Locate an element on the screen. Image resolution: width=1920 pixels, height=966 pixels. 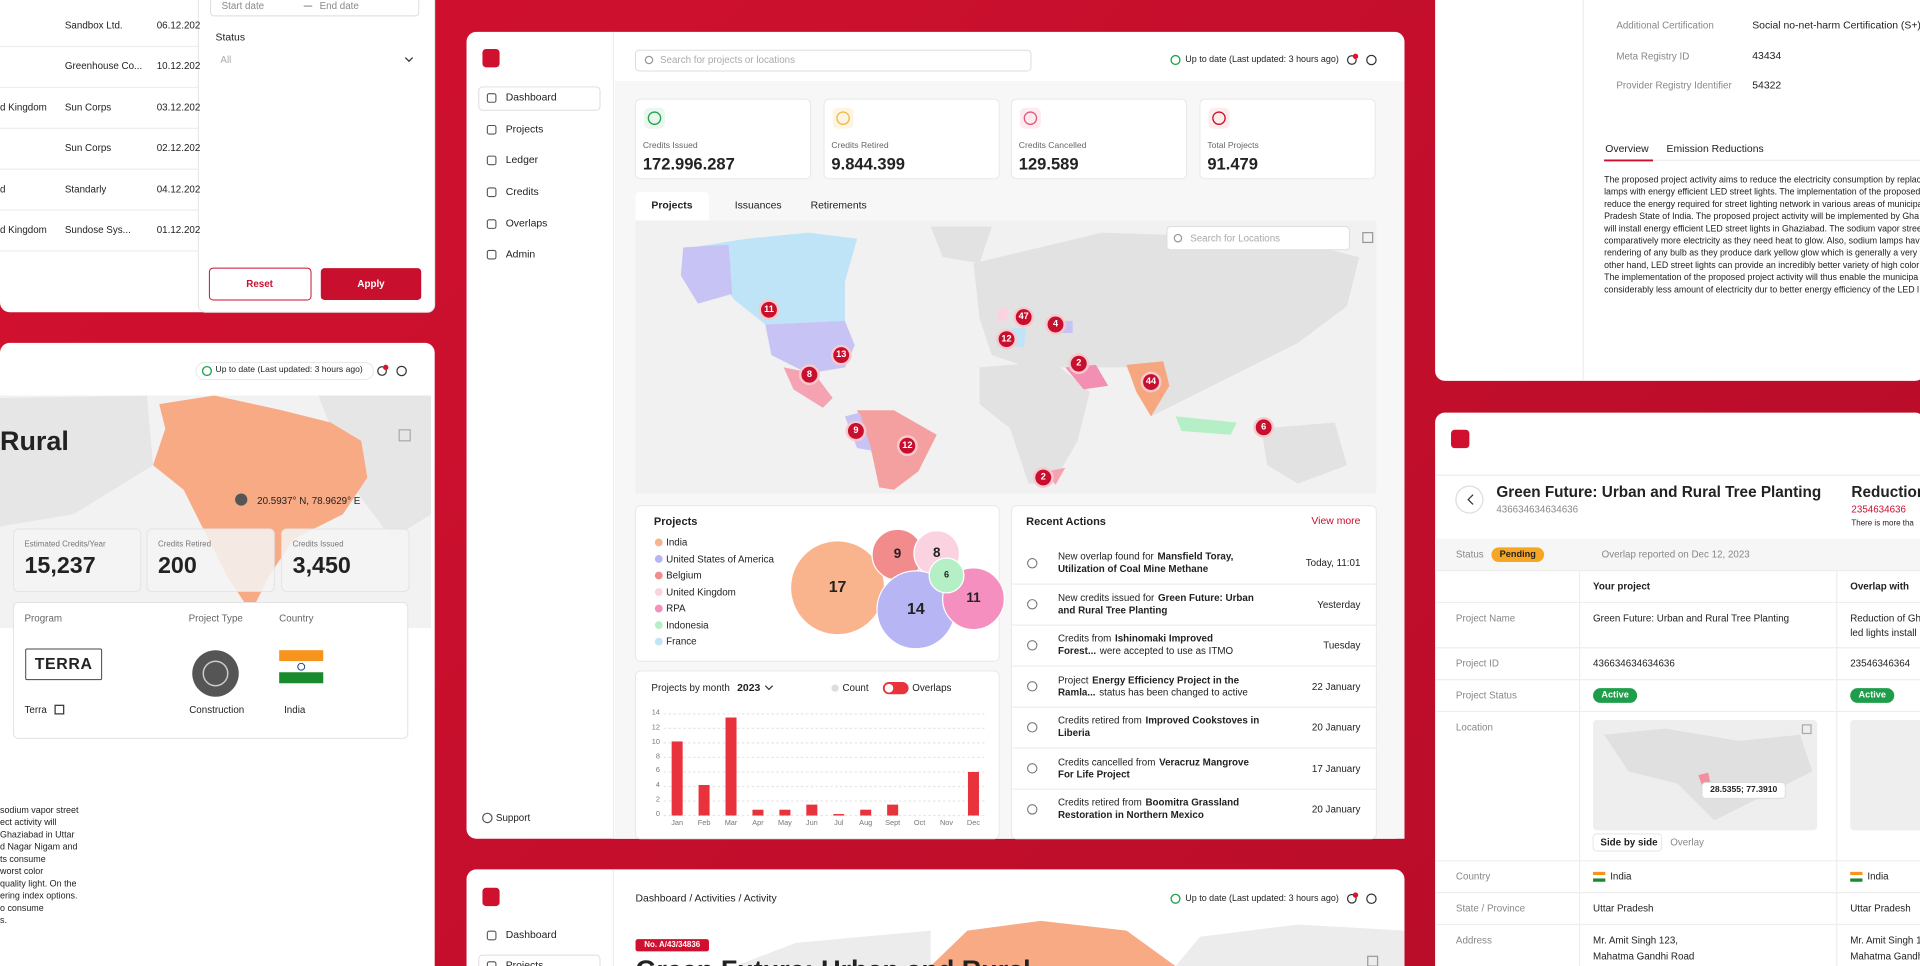
stat-card is located at coordinates (77, 560).